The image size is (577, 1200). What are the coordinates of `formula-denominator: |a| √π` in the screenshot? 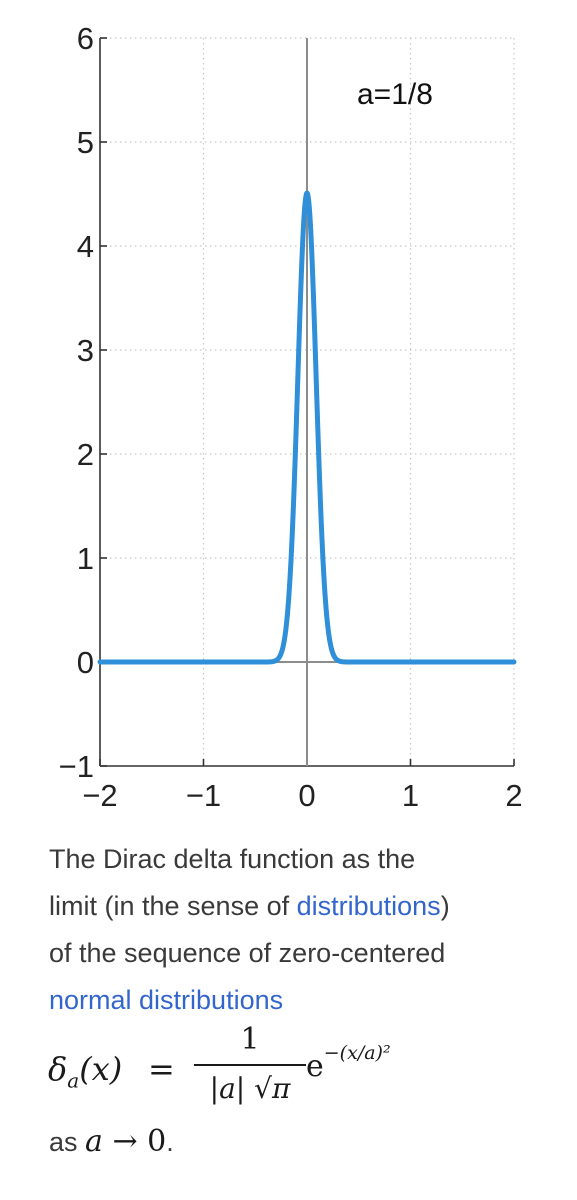 It's located at (250, 1088).